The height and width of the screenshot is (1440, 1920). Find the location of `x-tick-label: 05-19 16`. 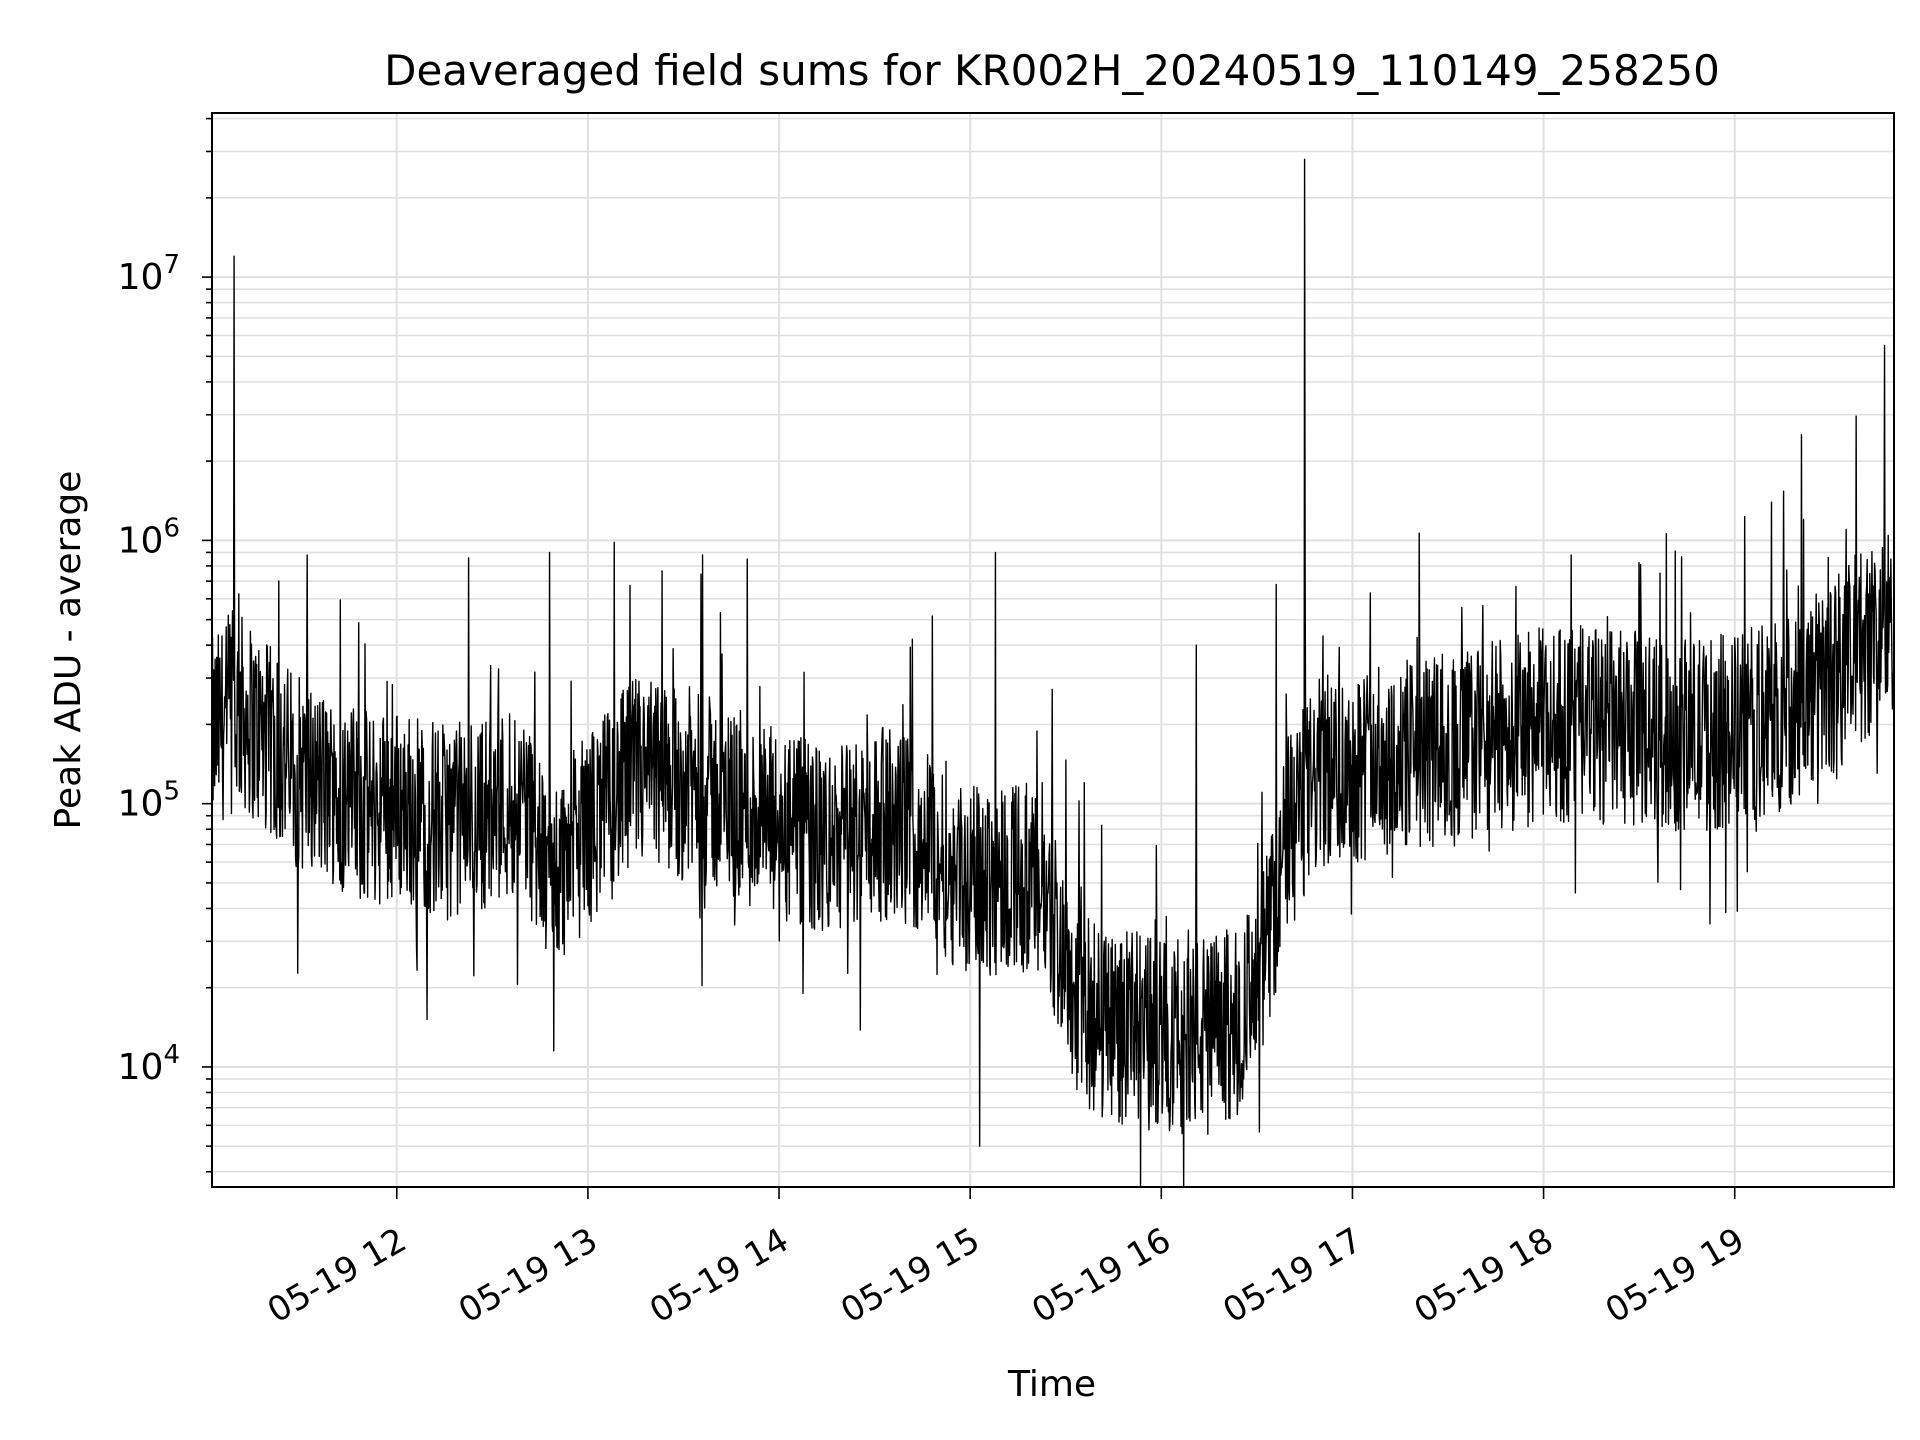

x-tick-label: 05-19 16 is located at coordinates (1101, 1275).